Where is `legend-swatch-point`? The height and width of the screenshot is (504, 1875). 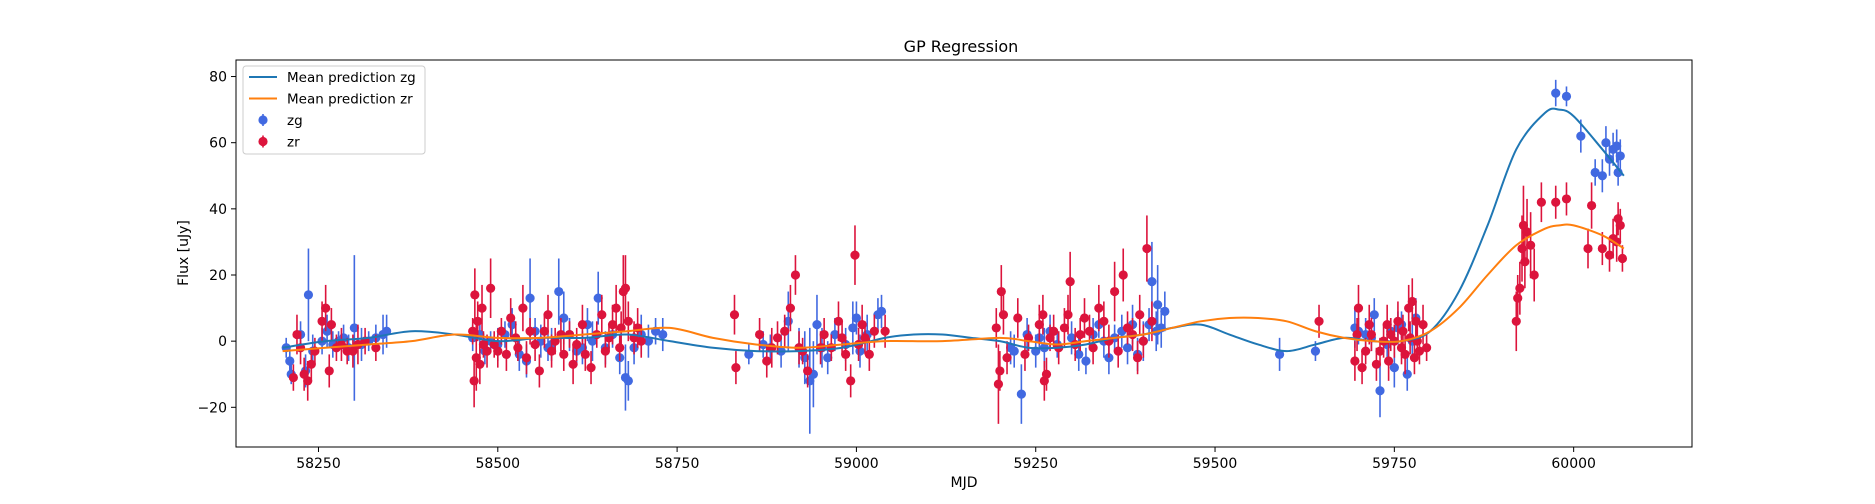 legend-swatch-point is located at coordinates (263, 120).